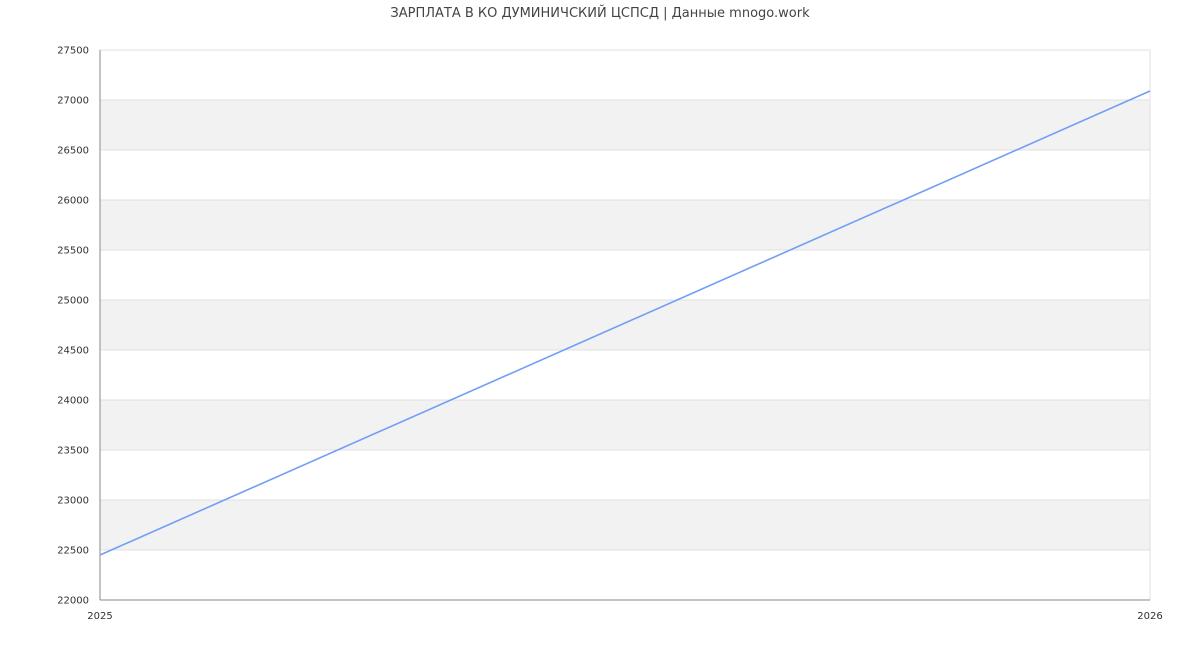 The image size is (1200, 650). What do you see at coordinates (73, 201) in the screenshot?
I see `y-tick-label: 26000` at bounding box center [73, 201].